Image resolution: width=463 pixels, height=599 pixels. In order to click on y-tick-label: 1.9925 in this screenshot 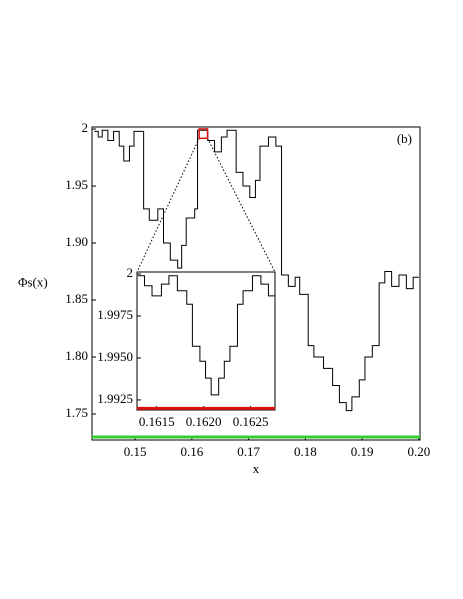, I will do `click(115, 398)`.